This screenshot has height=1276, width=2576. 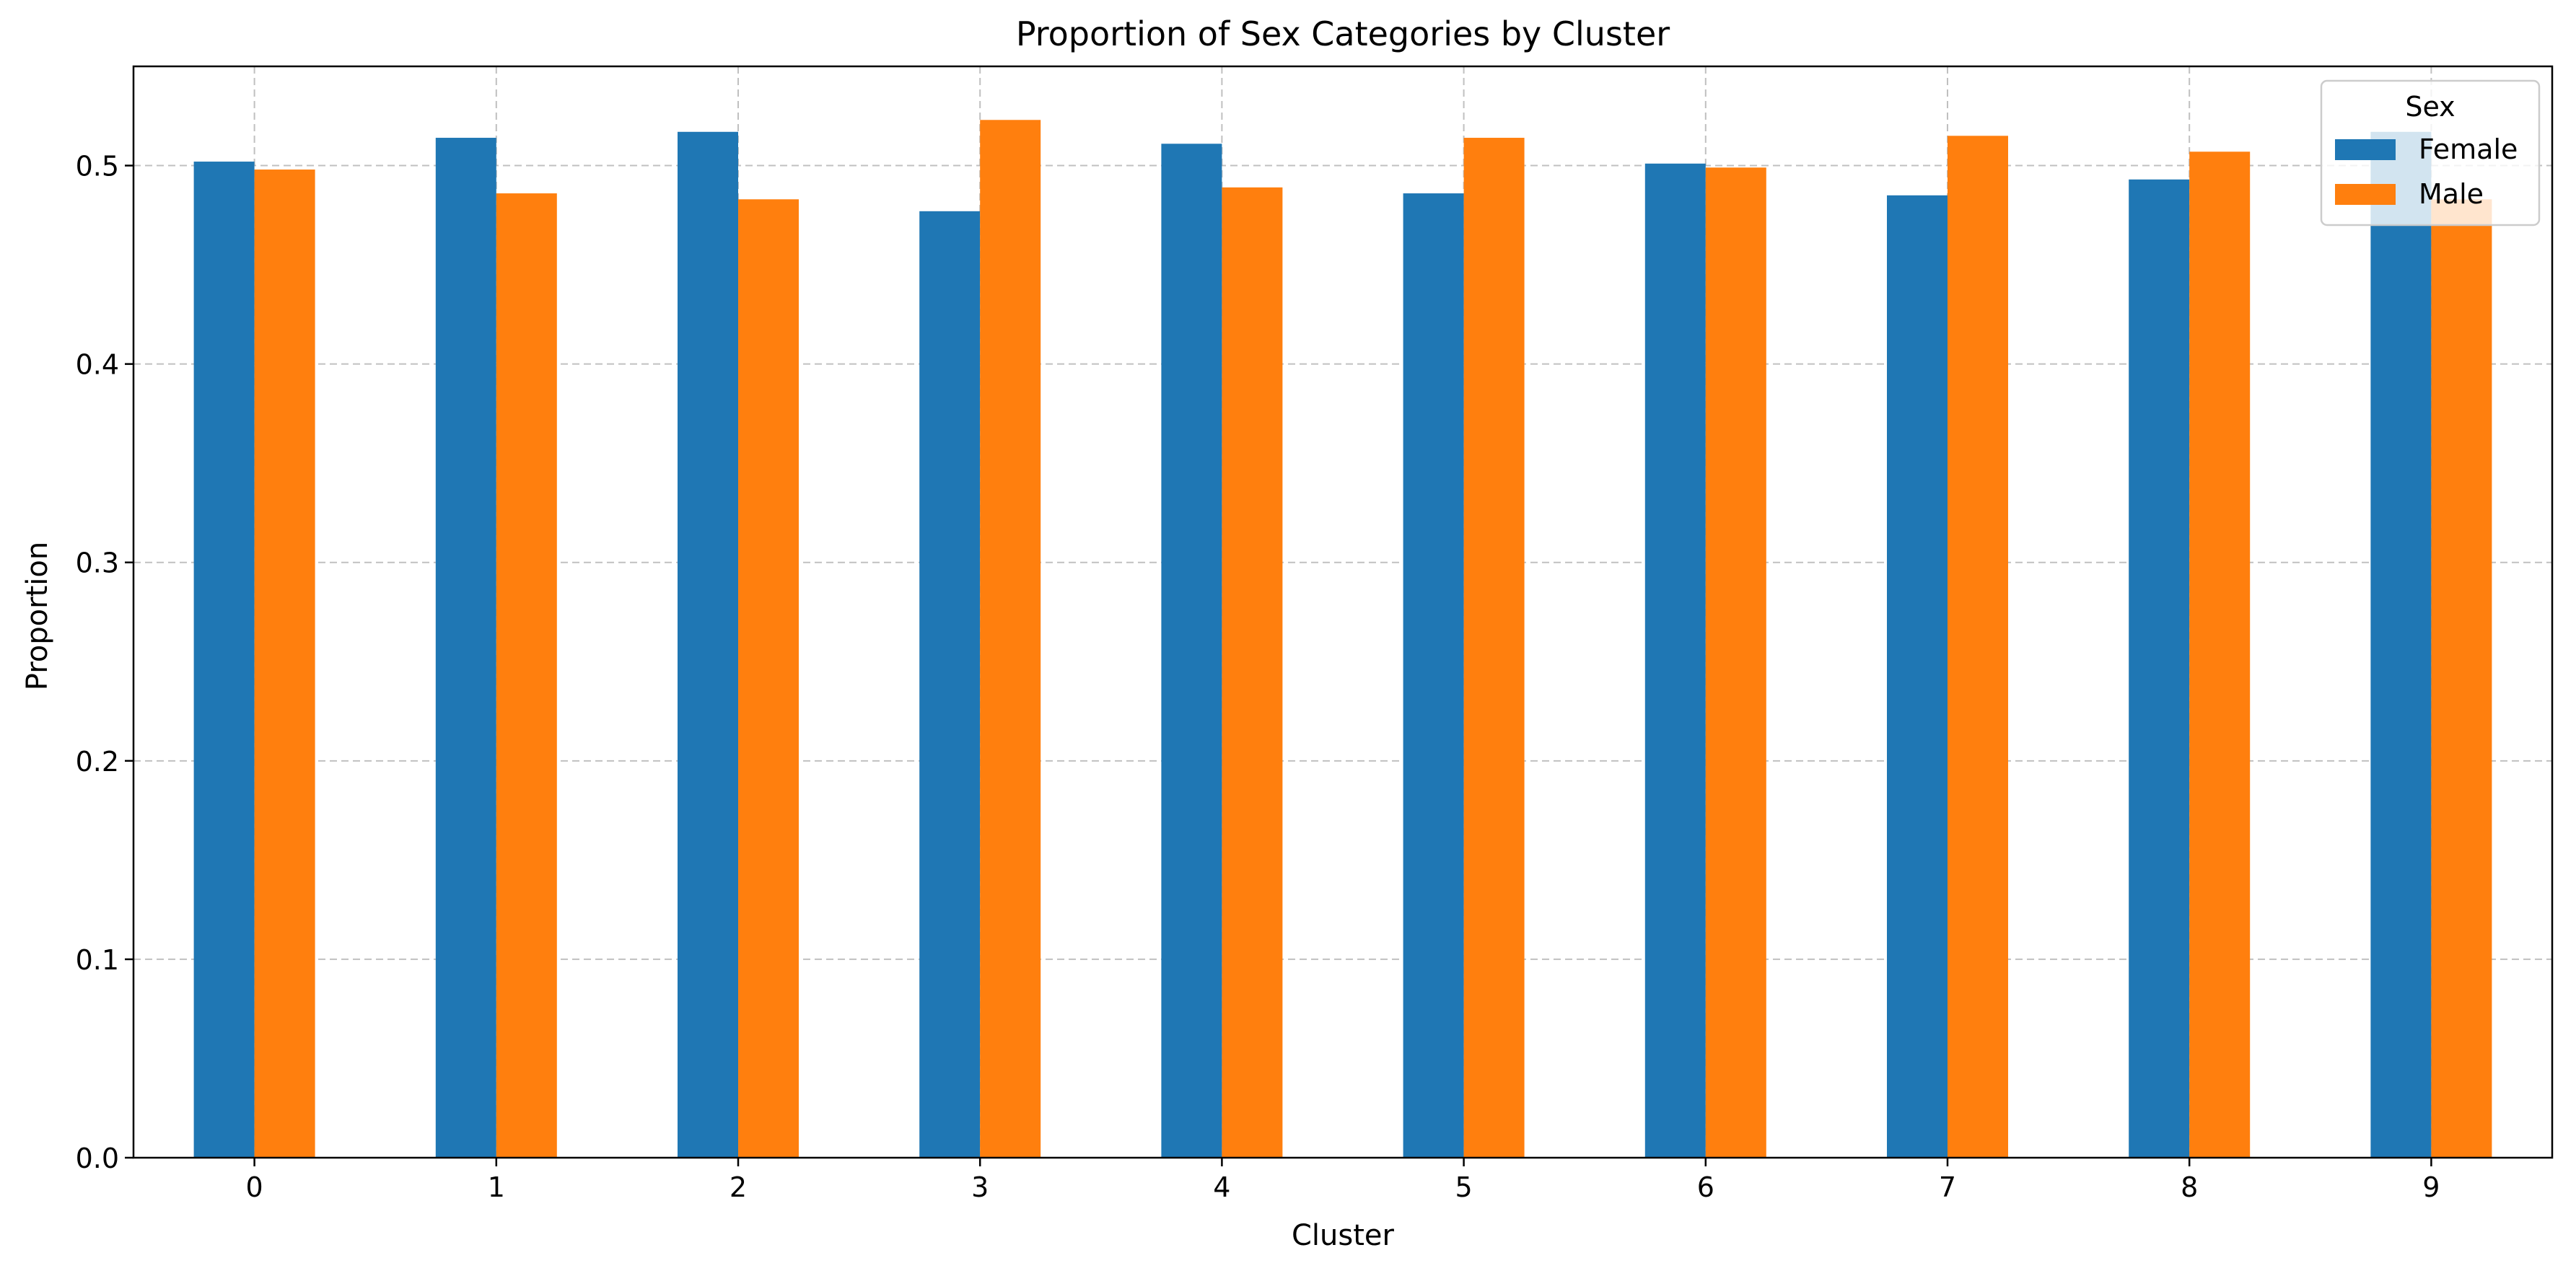 I want to click on x-tick-label: 7, so click(x=1947, y=1187).